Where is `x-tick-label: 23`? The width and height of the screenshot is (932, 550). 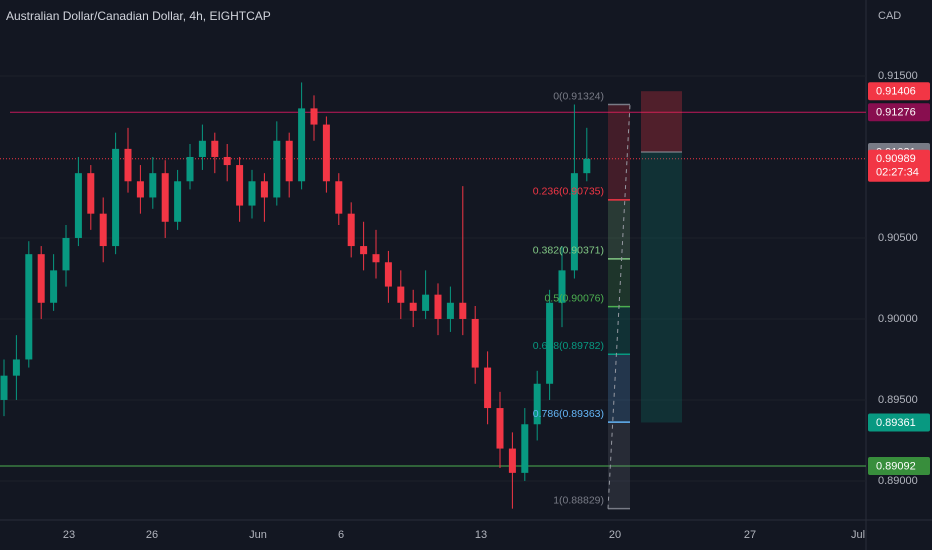
x-tick-label: 23 is located at coordinates (69, 535).